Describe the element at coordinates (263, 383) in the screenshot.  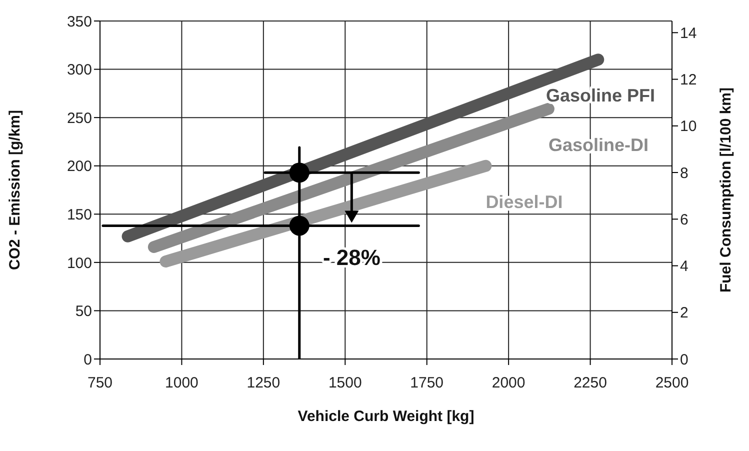
I see `x-tick-label: 1250` at that location.